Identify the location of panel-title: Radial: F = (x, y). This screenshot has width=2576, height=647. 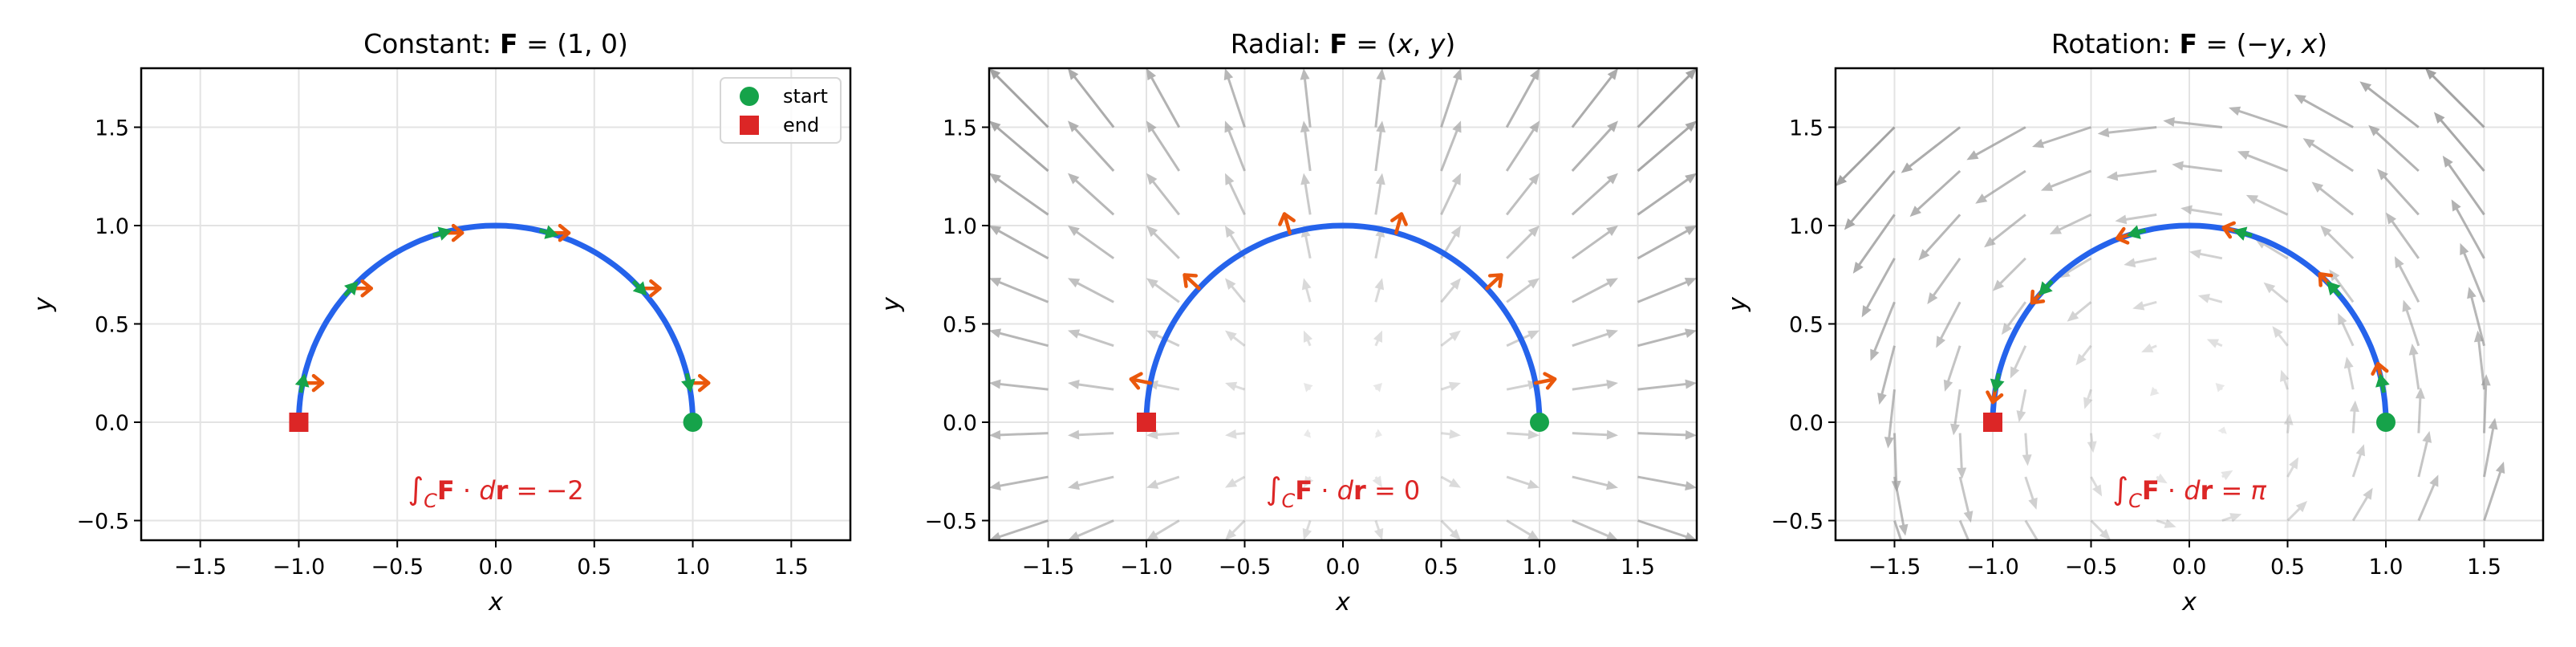
(1343, 43).